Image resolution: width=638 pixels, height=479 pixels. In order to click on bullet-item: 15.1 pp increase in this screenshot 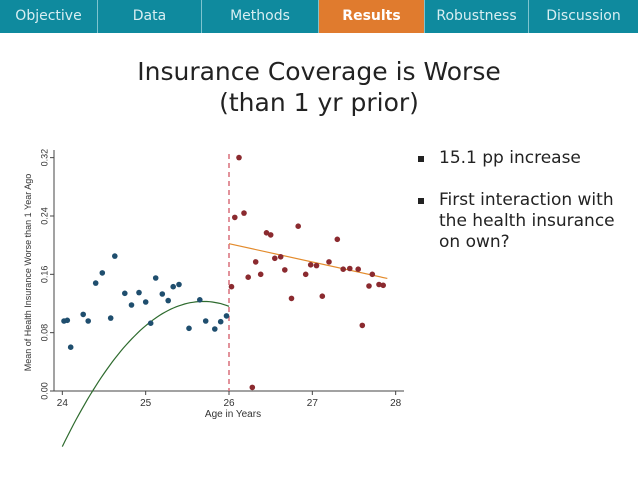, I will do `click(518, 158)`.